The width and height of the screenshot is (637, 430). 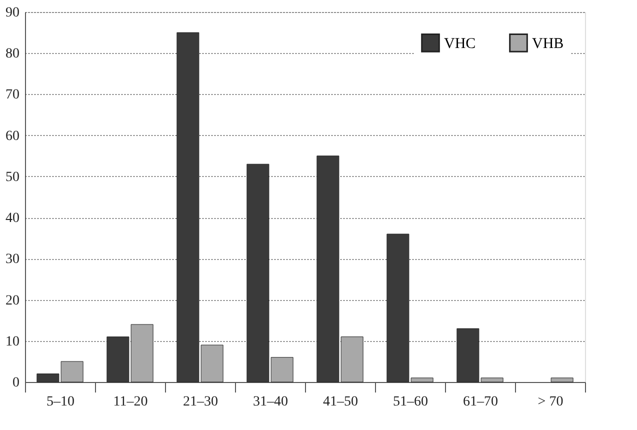 I want to click on x-tick-label: 41–50, so click(x=340, y=402).